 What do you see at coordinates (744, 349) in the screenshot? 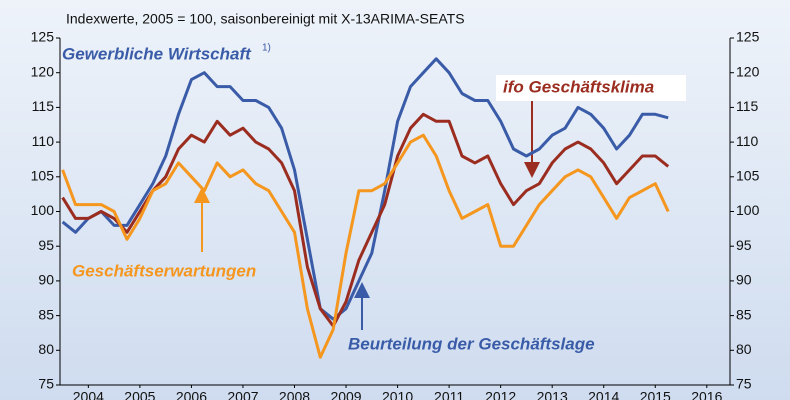
I see `y2-tick-label: 80` at bounding box center [744, 349].